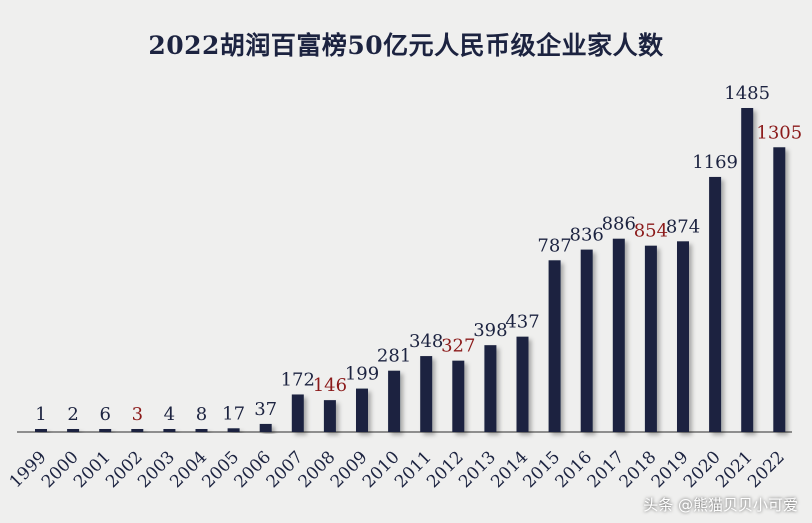 This screenshot has height=523, width=812. Describe the element at coordinates (522, 322) in the screenshot. I see `data-label-2014: 437` at that location.